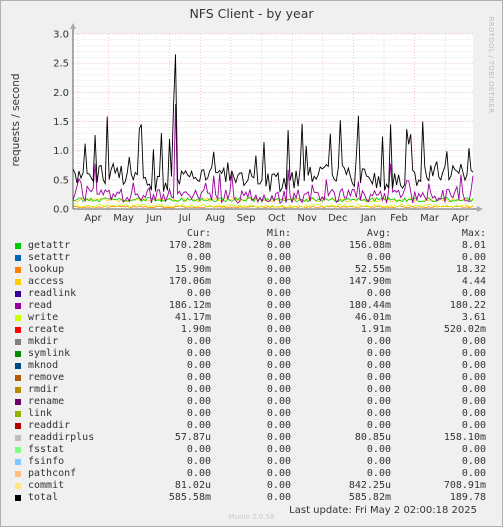 The height and width of the screenshot is (527, 503). What do you see at coordinates (43, 341) in the screenshot?
I see `legend-name-mkdir: mkdir` at bounding box center [43, 341].